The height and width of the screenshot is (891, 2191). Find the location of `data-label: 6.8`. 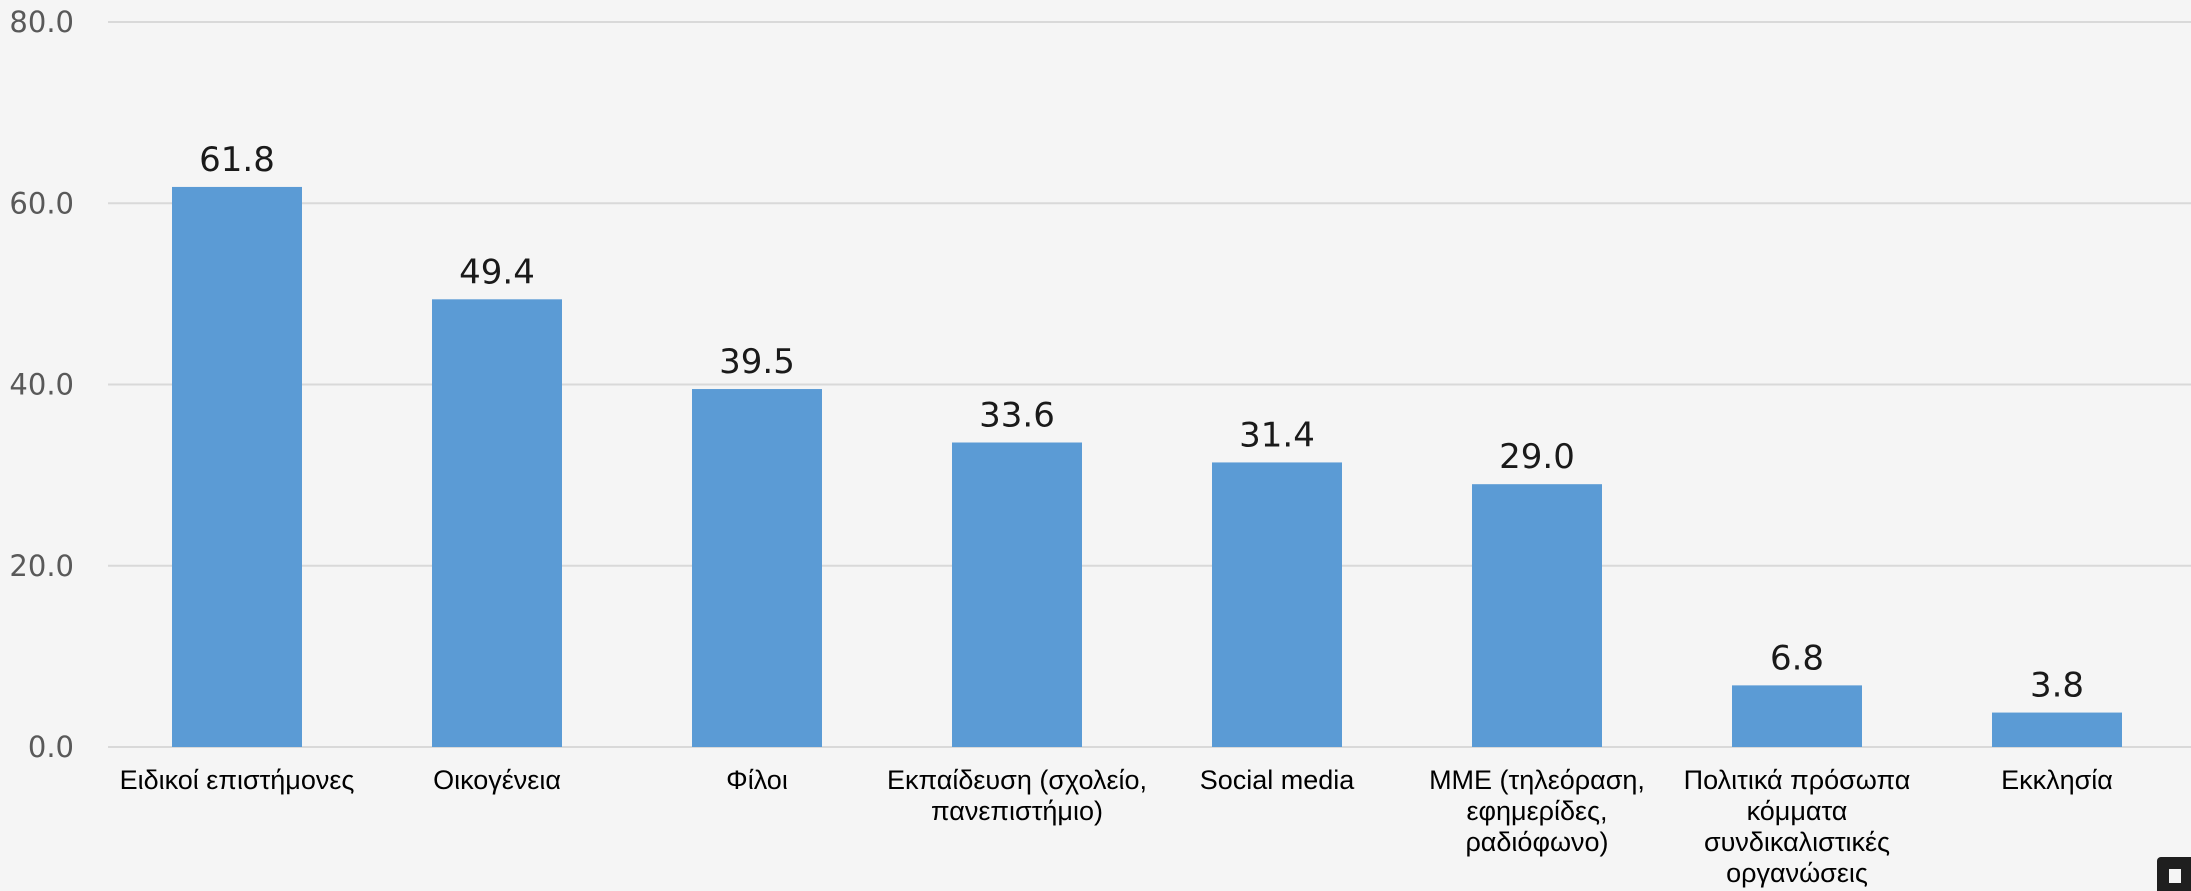

data-label: 6.8 is located at coordinates (1797, 658).